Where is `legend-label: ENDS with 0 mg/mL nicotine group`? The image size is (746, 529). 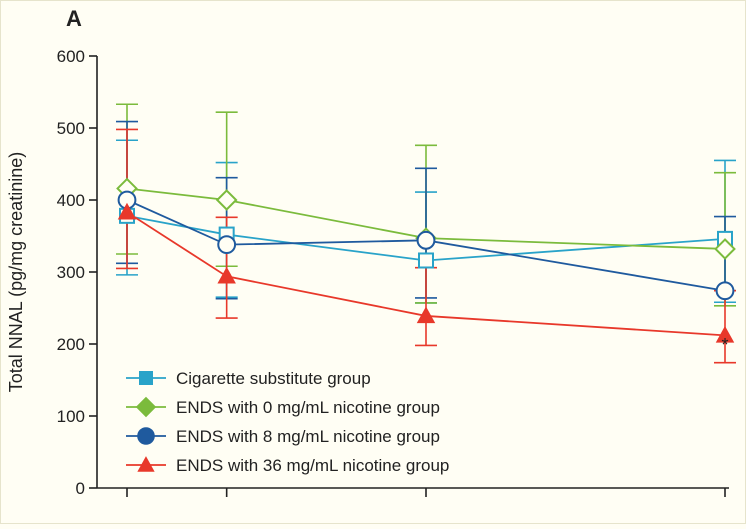
legend-label: ENDS with 0 mg/mL nicotine group is located at coordinates (308, 407).